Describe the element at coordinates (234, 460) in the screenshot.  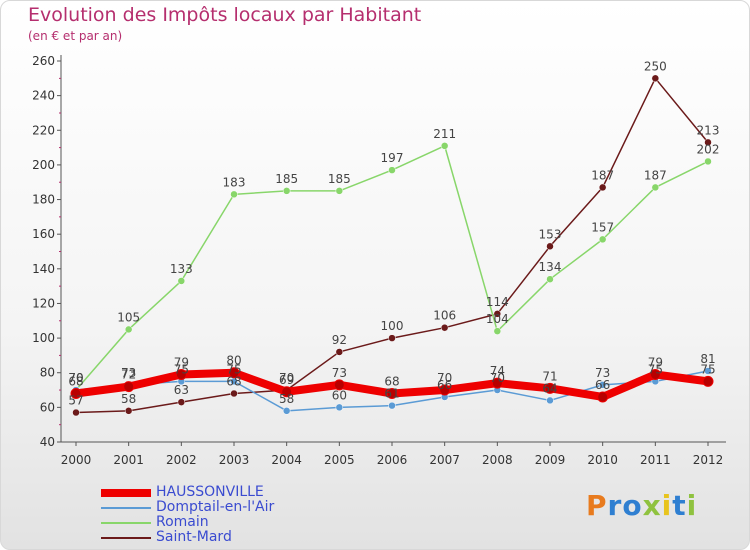
I see `x-tick-label: 2003` at that location.